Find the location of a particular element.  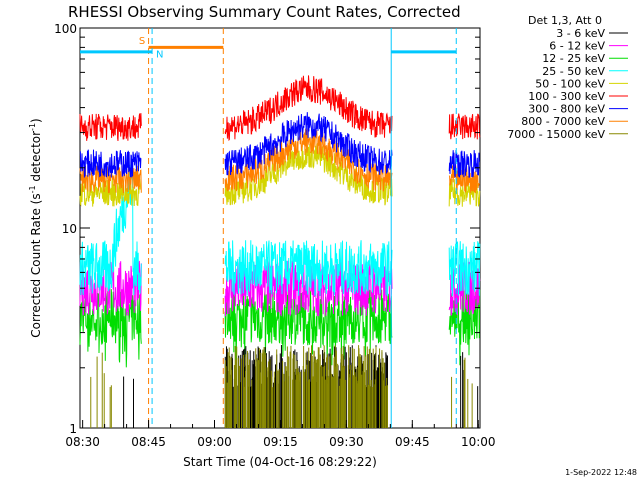

y-axis-label-sup-2: -1 is located at coordinates (32, 127).